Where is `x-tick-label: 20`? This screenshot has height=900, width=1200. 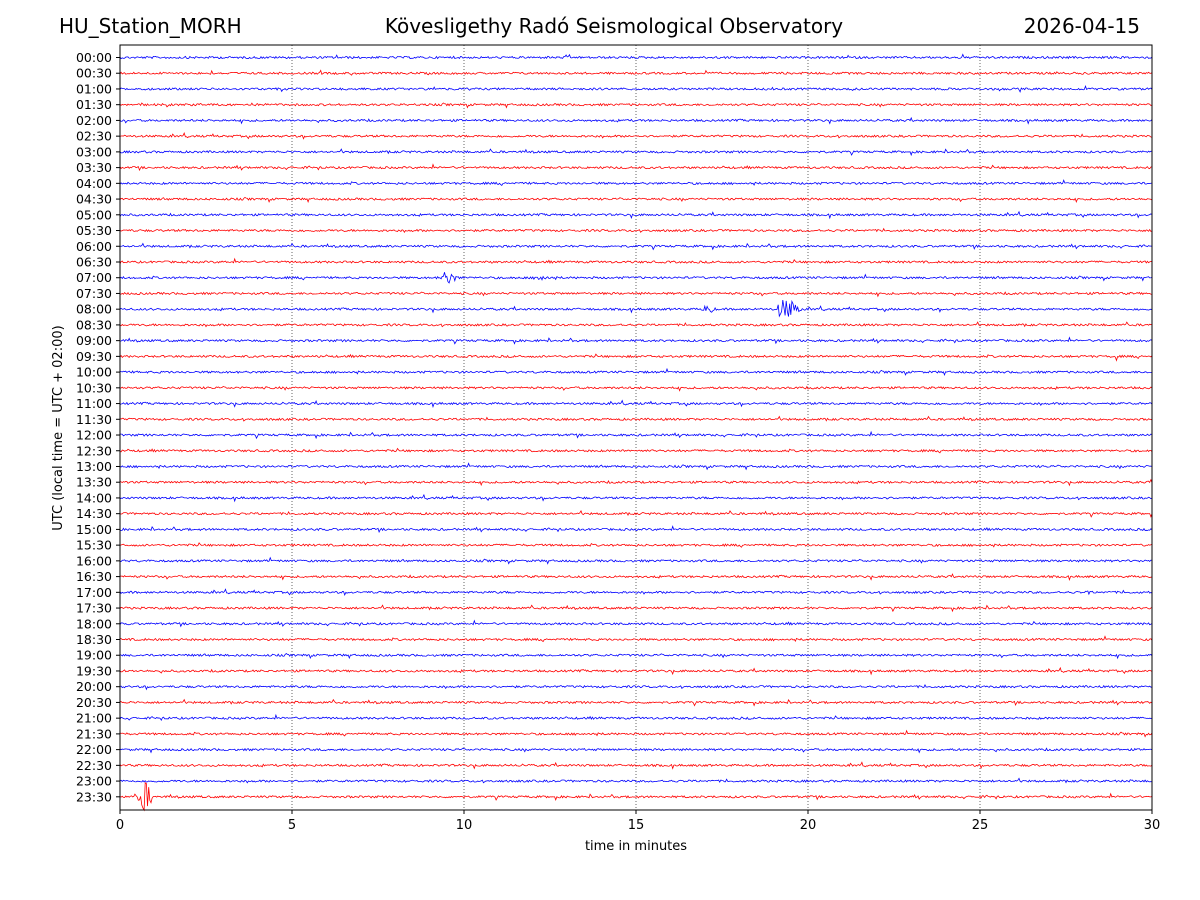 x-tick-label: 20 is located at coordinates (808, 825).